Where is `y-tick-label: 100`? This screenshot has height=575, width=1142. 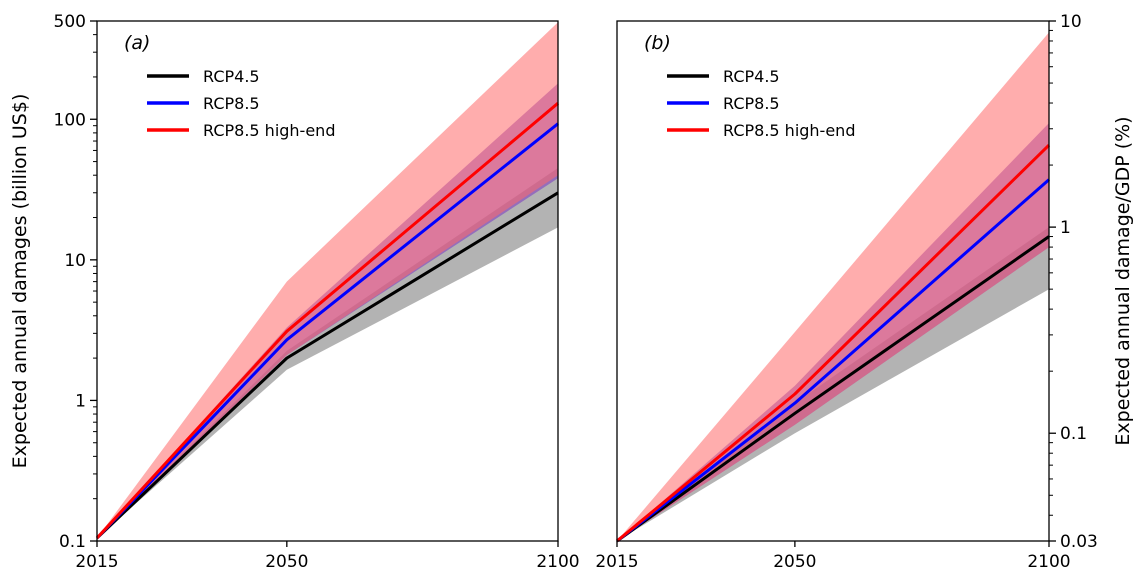
y-tick-label: 100 is located at coordinates (70, 120).